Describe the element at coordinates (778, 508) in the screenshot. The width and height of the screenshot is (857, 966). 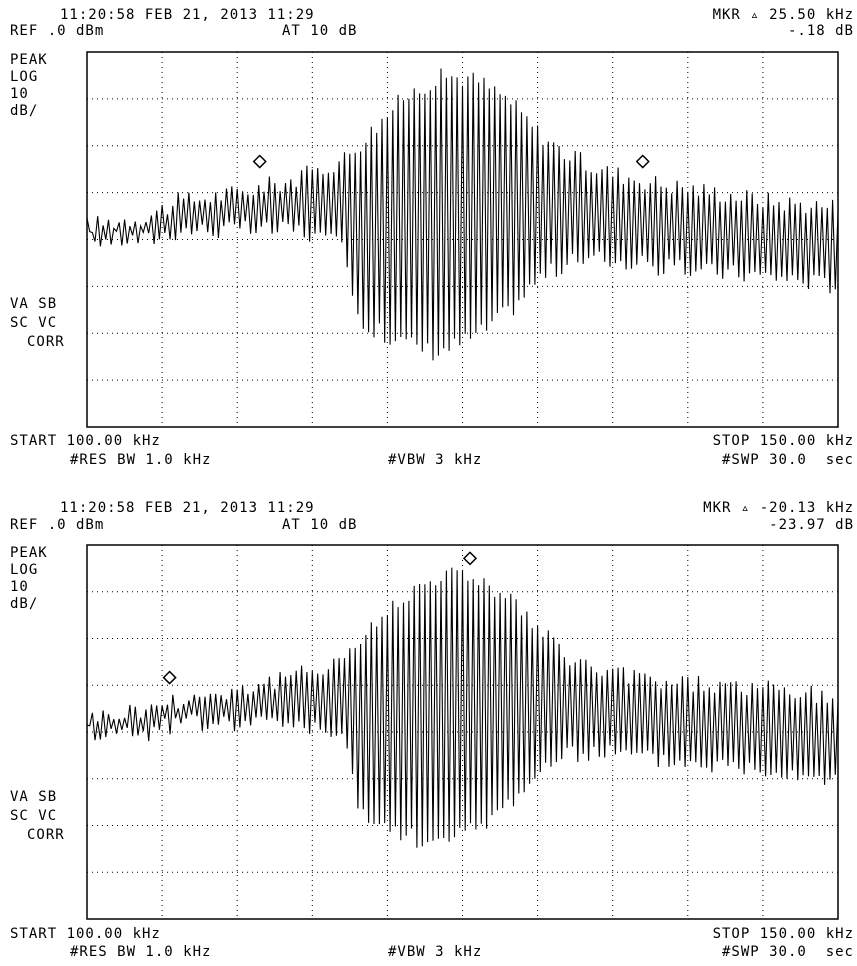
I see `marker-delta: MKR ▵ -20.13 kHz` at that location.